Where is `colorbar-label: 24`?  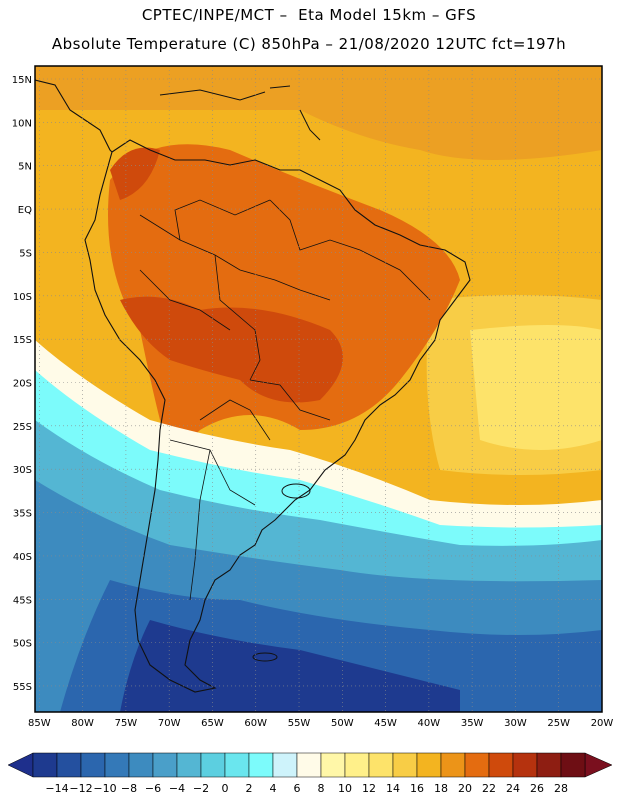 colorbar-label: 24 is located at coordinates (513, 788).